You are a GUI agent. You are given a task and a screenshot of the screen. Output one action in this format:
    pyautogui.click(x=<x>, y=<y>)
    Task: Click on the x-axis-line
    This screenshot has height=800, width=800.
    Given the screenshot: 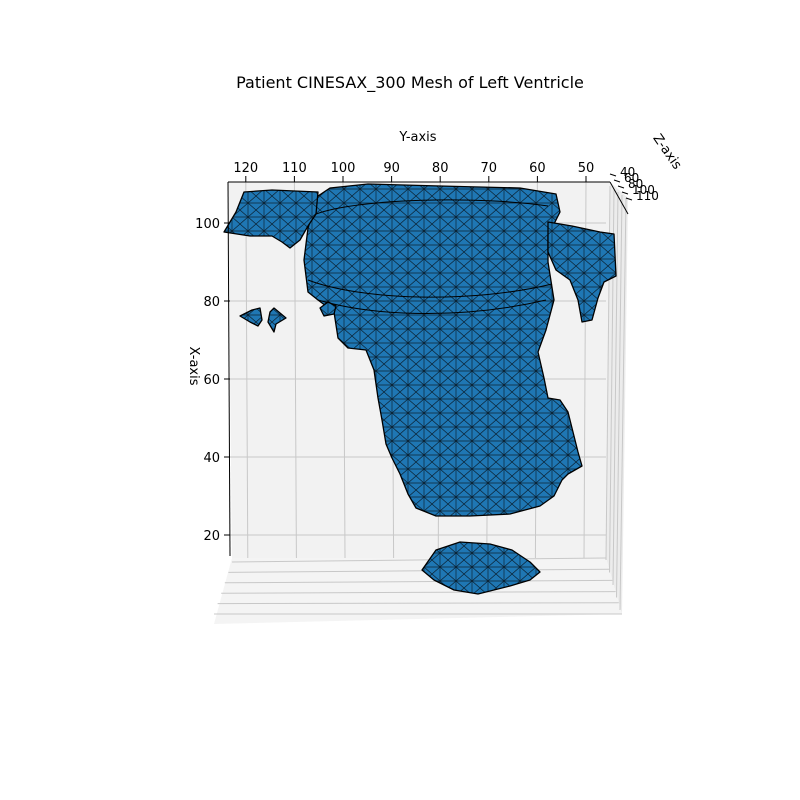 What is the action you would take?
    pyautogui.click(x=229, y=369)
    